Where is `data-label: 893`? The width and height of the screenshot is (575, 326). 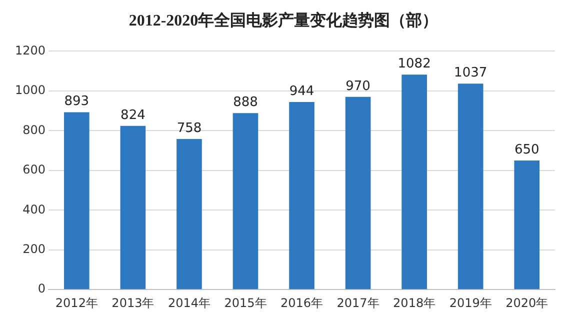
data-label: 893 is located at coordinates (77, 102).